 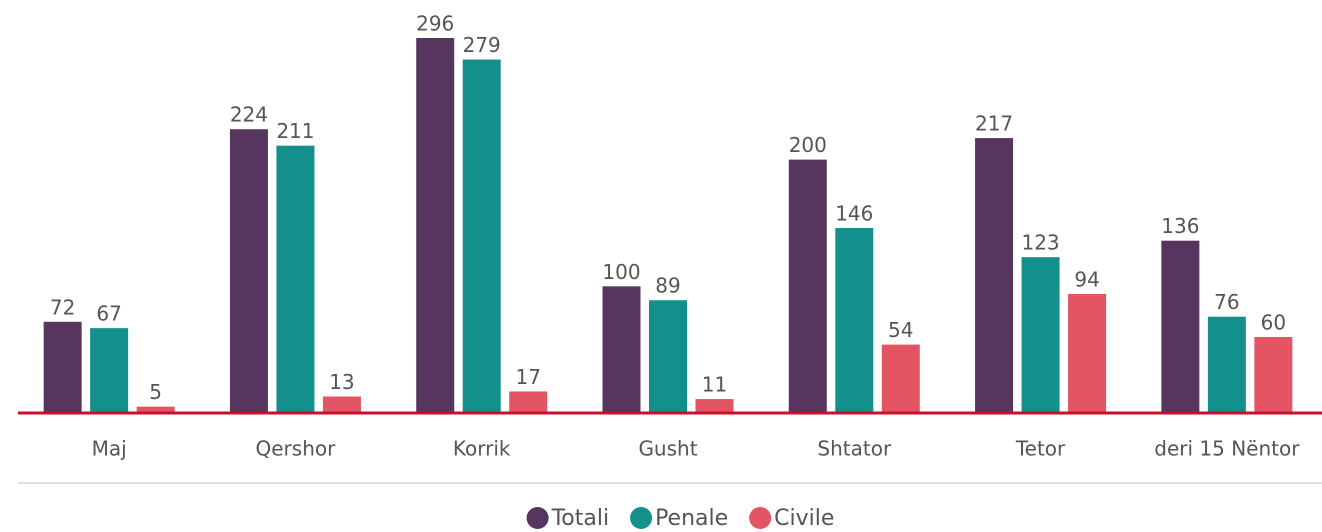 I want to click on data-label: 136, so click(x=1180, y=226).